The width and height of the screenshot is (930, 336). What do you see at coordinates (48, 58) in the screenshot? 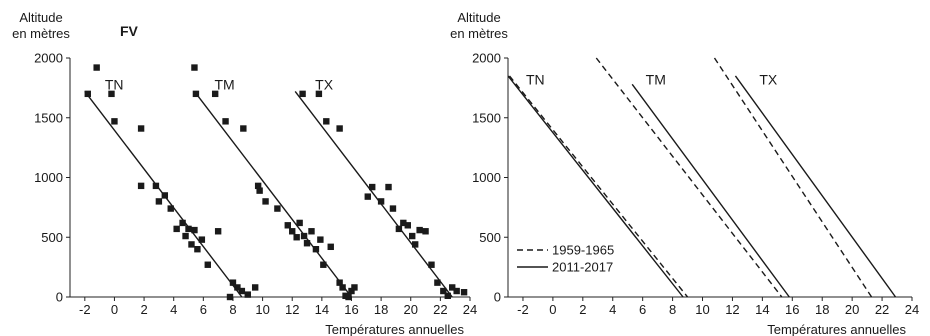
I see `y-tick-label: 2000` at bounding box center [48, 58].